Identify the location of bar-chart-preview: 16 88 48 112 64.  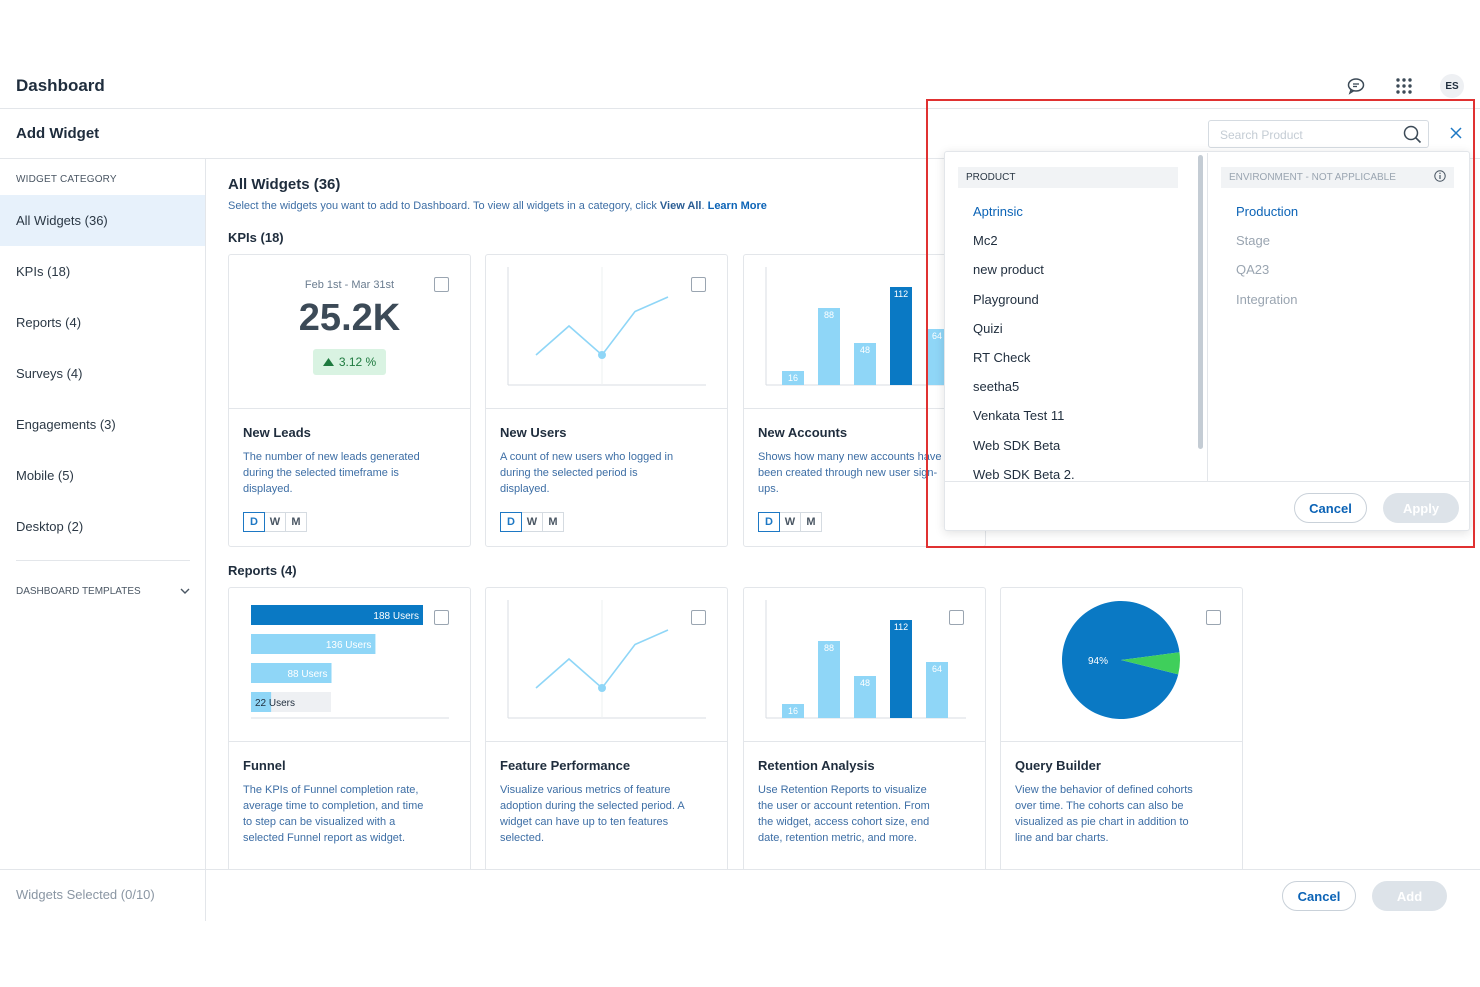
(864, 332).